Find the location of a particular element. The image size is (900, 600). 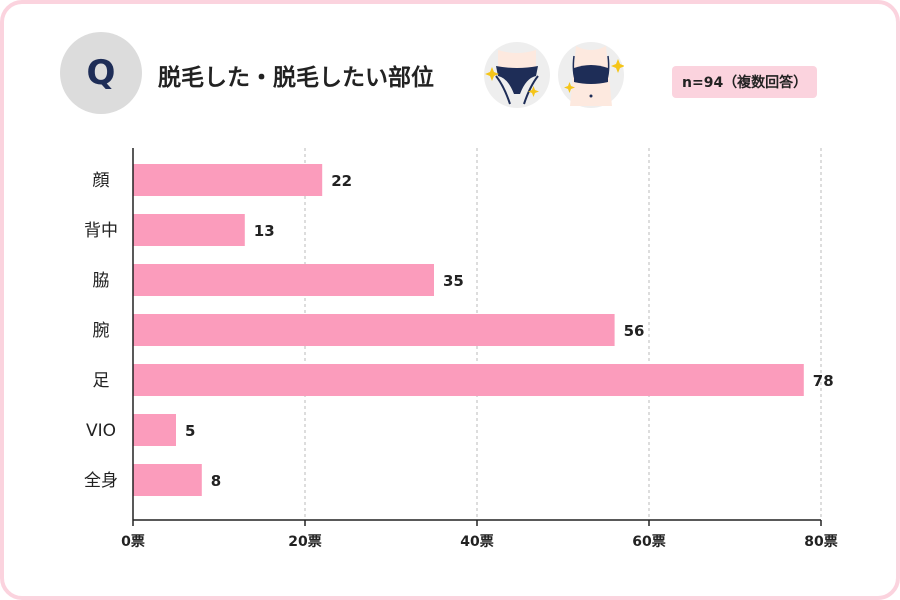

x-tick-label: 0票 is located at coordinates (133, 542).